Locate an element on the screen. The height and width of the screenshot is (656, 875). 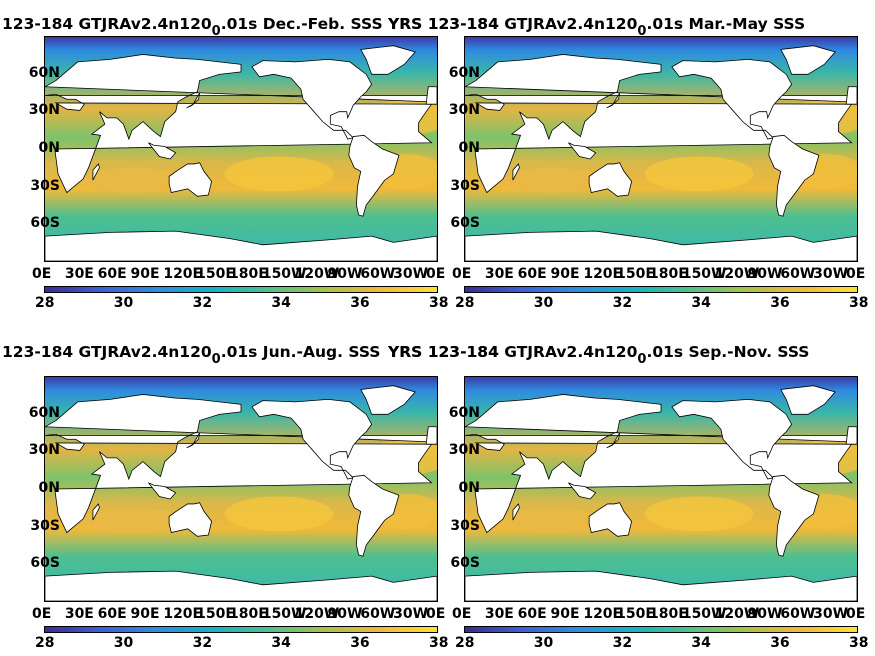
title-season: .01s Sep.-Nov. SSS is located at coordinates (728, 352).